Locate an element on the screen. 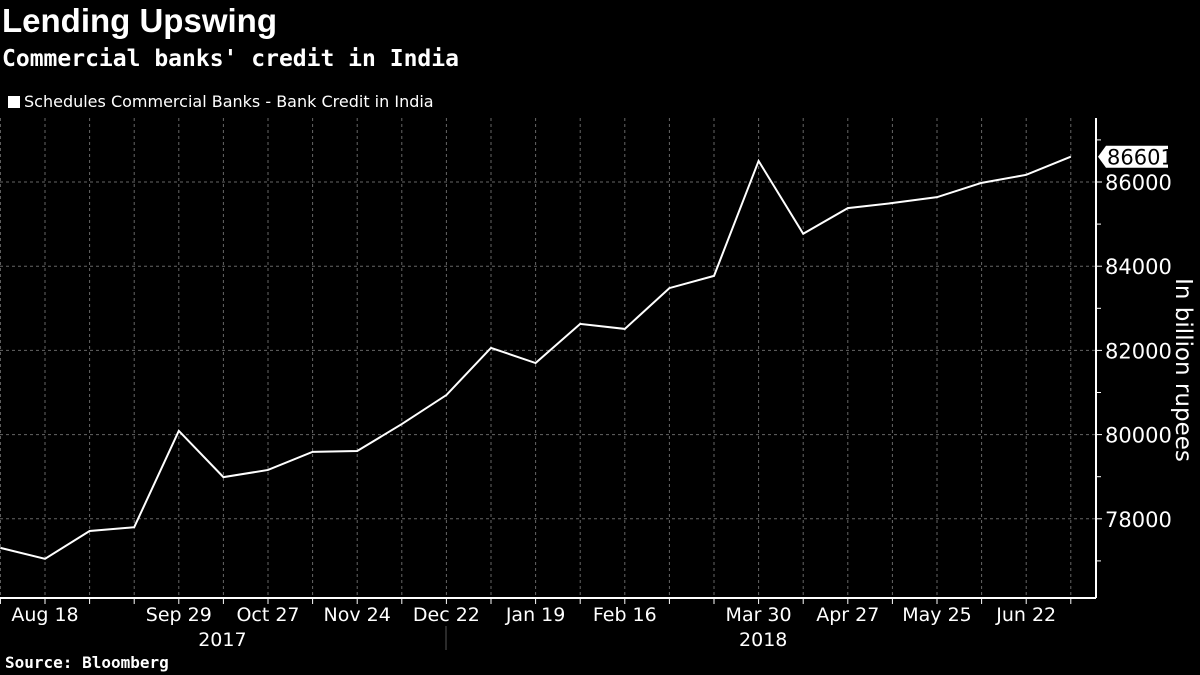  y-tick-label: 78000 is located at coordinates (1138, 520).